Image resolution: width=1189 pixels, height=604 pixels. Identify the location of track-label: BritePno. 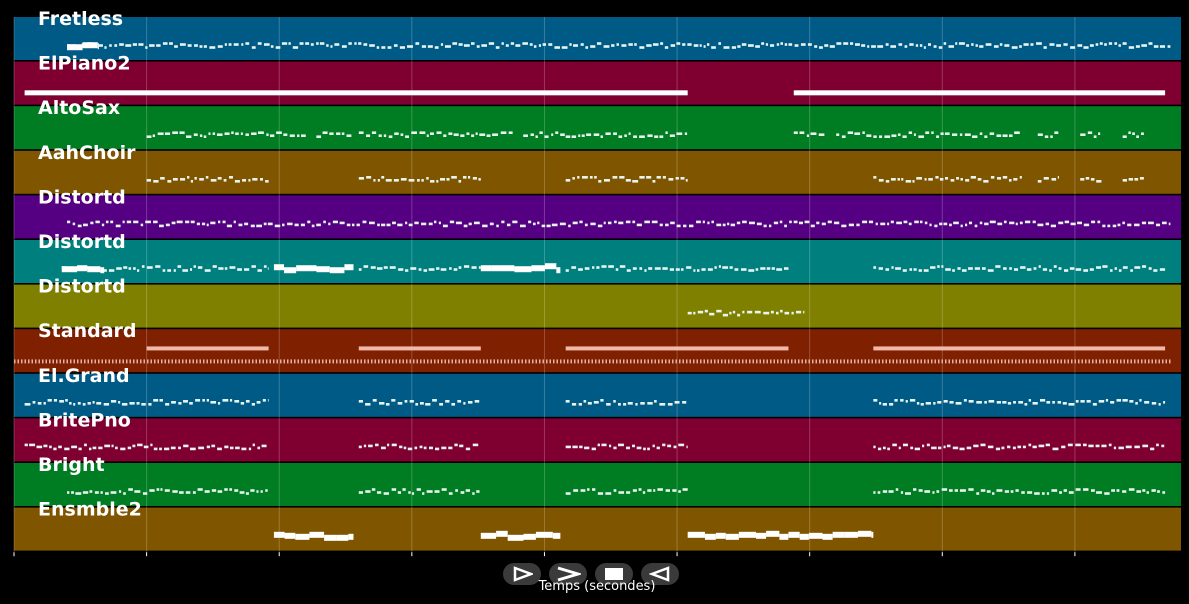
(84, 420).